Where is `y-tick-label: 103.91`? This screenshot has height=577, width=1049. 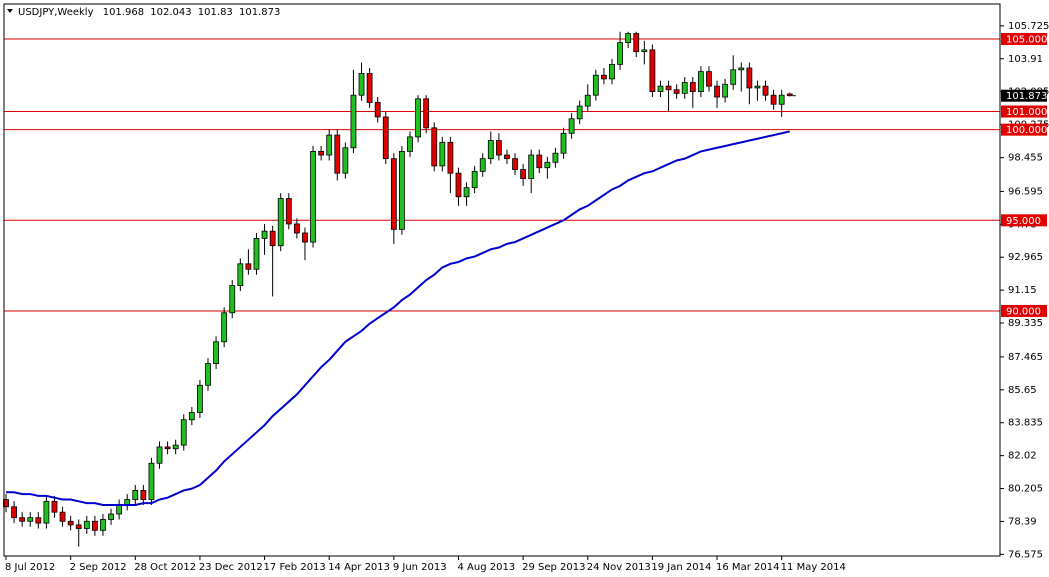
y-tick-label: 103.91 is located at coordinates (1025, 59).